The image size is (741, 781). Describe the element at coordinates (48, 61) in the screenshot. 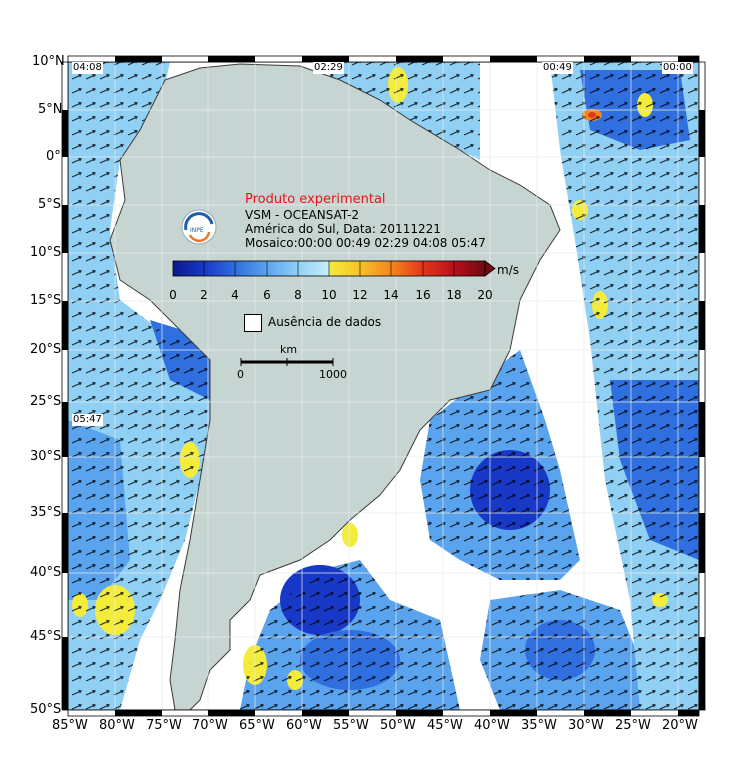

I see `lat-label-10n: 10°N` at that location.